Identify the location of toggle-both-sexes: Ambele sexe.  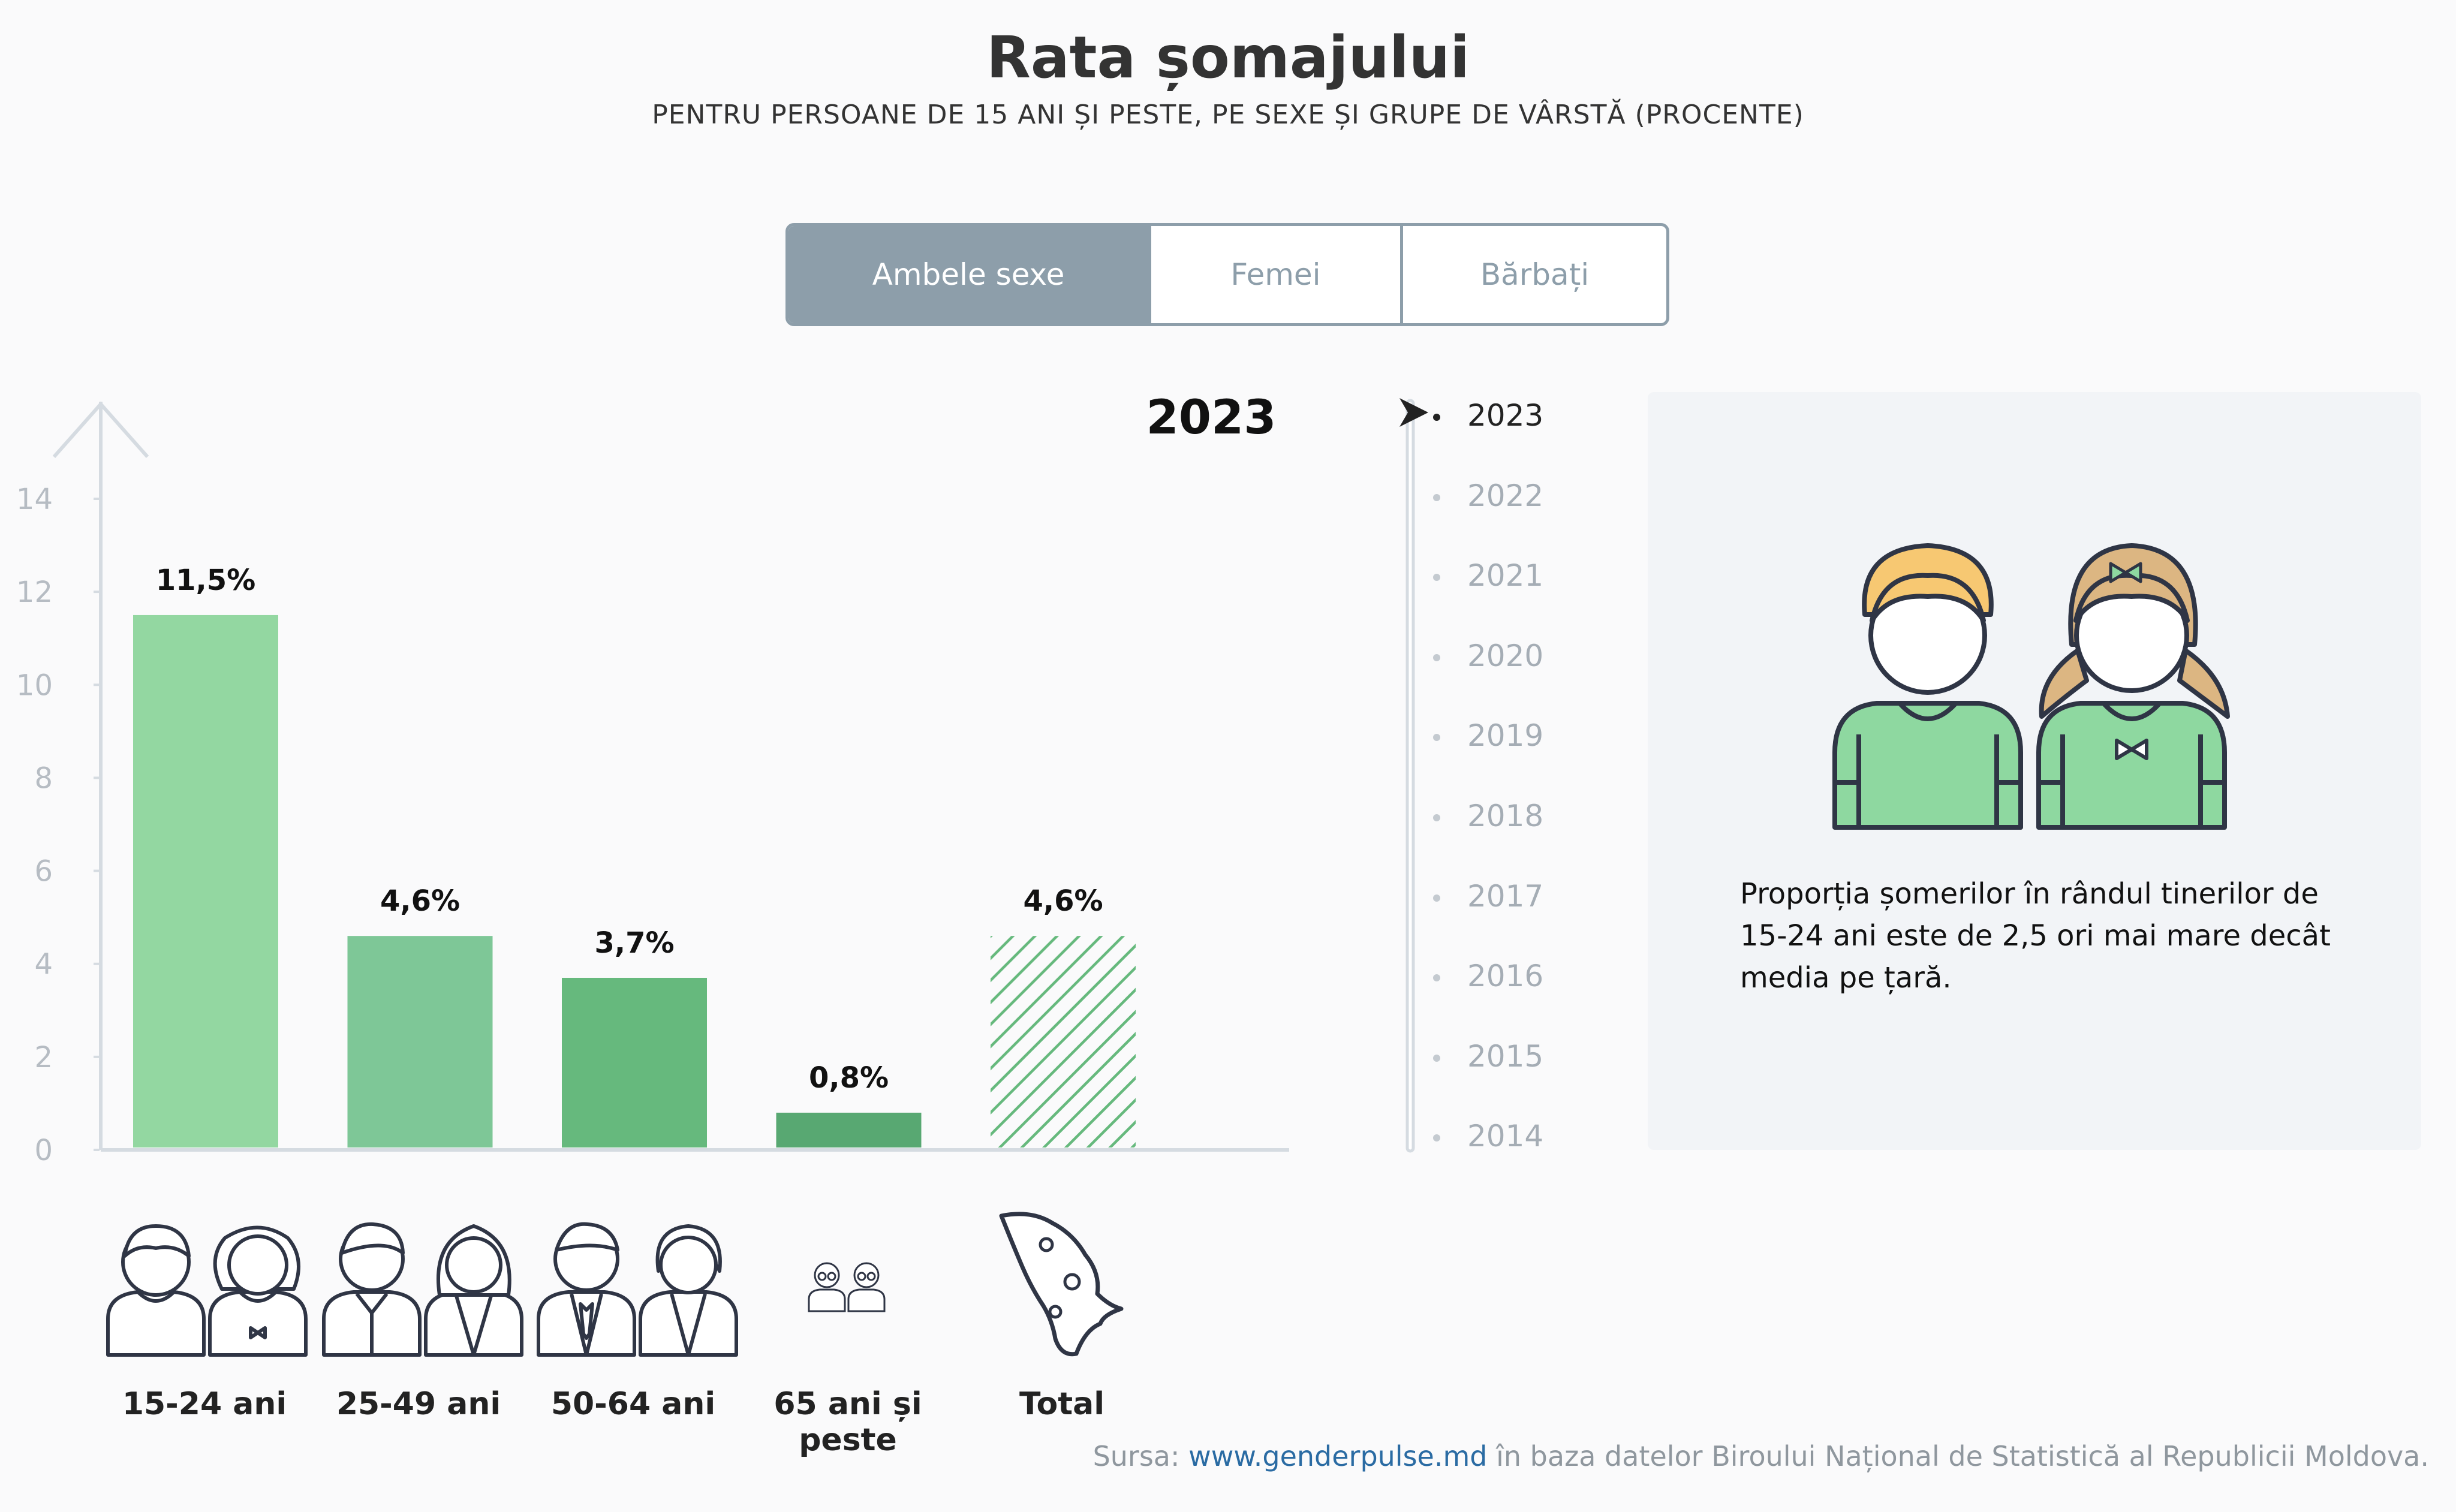
(968, 274).